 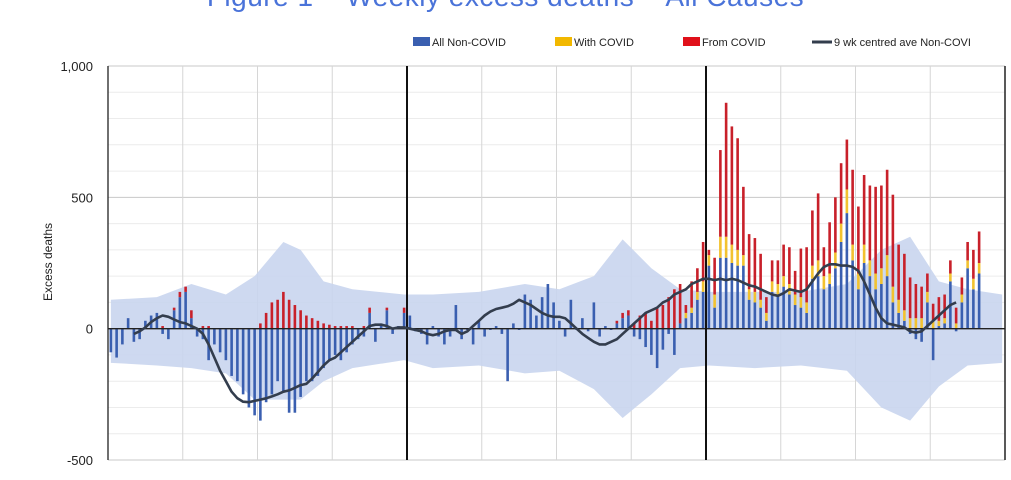 I want to click on y-tick-label: 1,000, so click(x=76, y=66).